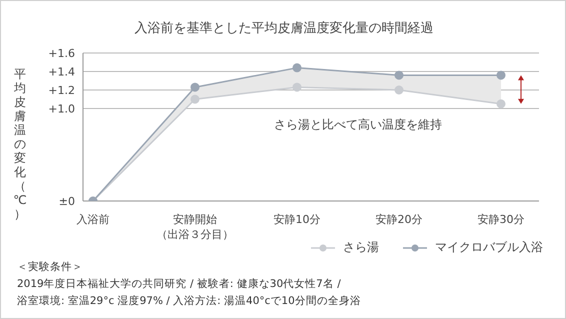 Image resolution: width=566 pixels, height=319 pixels. I want to click on chart-title: 入浴前を基準とした平均皮膚温度変化量の時間経過, so click(284, 28).